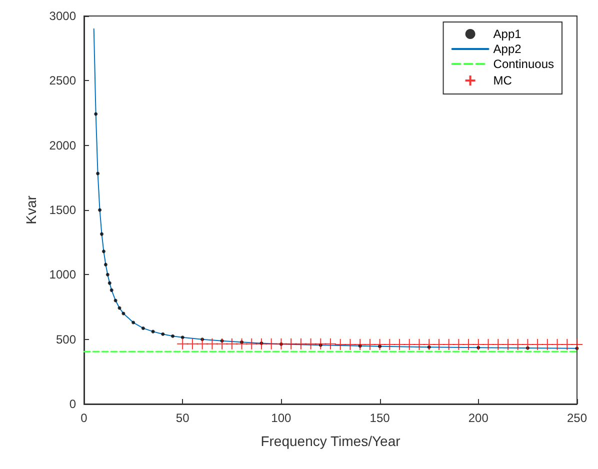  What do you see at coordinates (502, 81) in the screenshot?
I see `legend-label: MC` at bounding box center [502, 81].